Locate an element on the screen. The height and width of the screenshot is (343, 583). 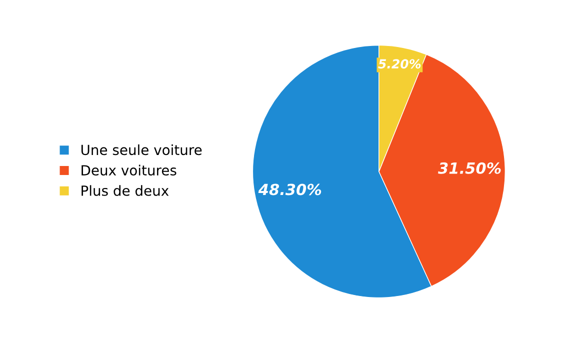
data-label: 48.30% is located at coordinates (290, 190).